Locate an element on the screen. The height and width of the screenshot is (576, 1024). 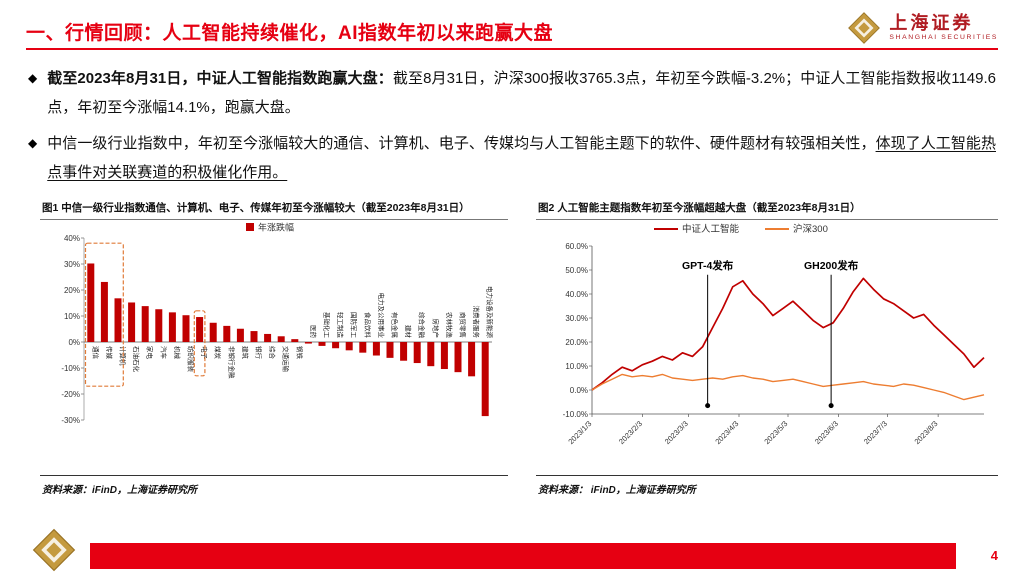
svg-text: 建筑 is located at coordinates (245, 353).